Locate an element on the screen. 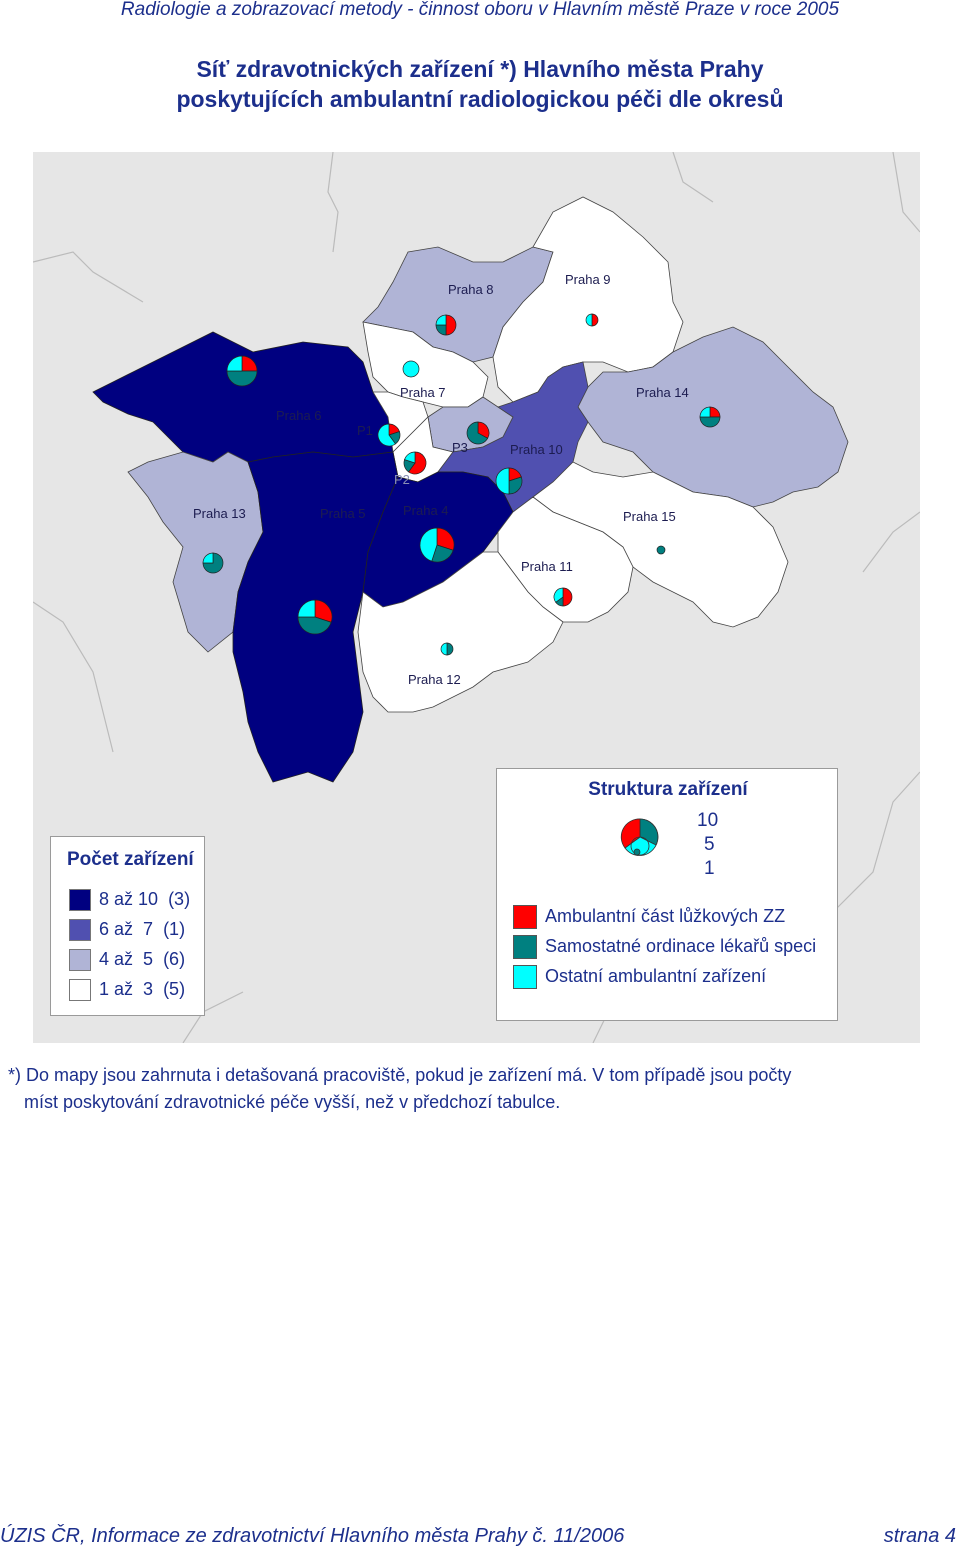  pie-praha-3-slice is located at coordinates (477, 433).